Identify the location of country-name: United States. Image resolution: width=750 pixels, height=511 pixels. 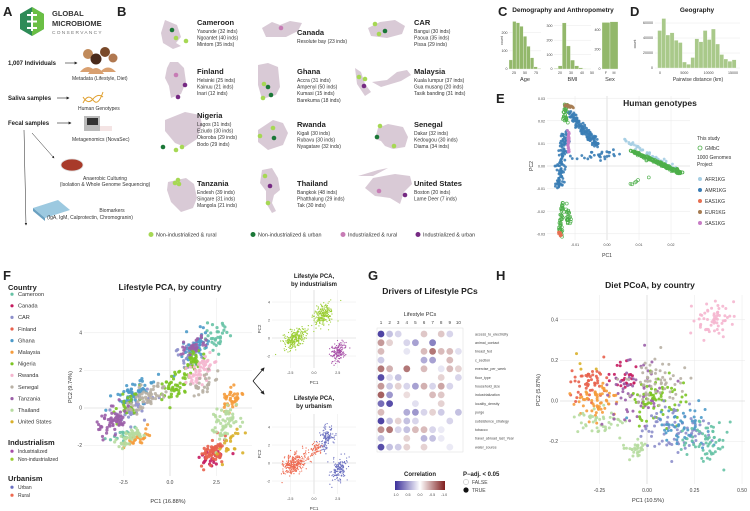
(438, 183).